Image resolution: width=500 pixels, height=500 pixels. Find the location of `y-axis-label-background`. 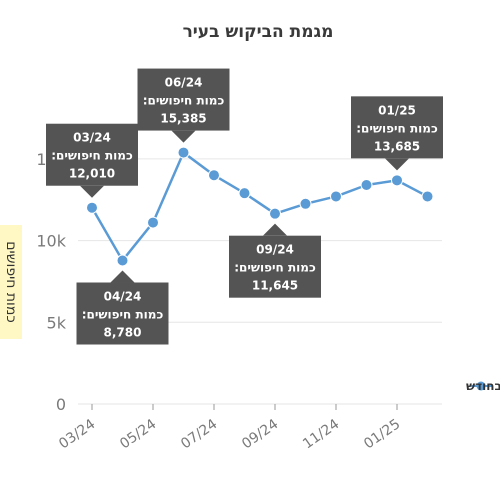

y-axis-label-background is located at coordinates (11, 282).